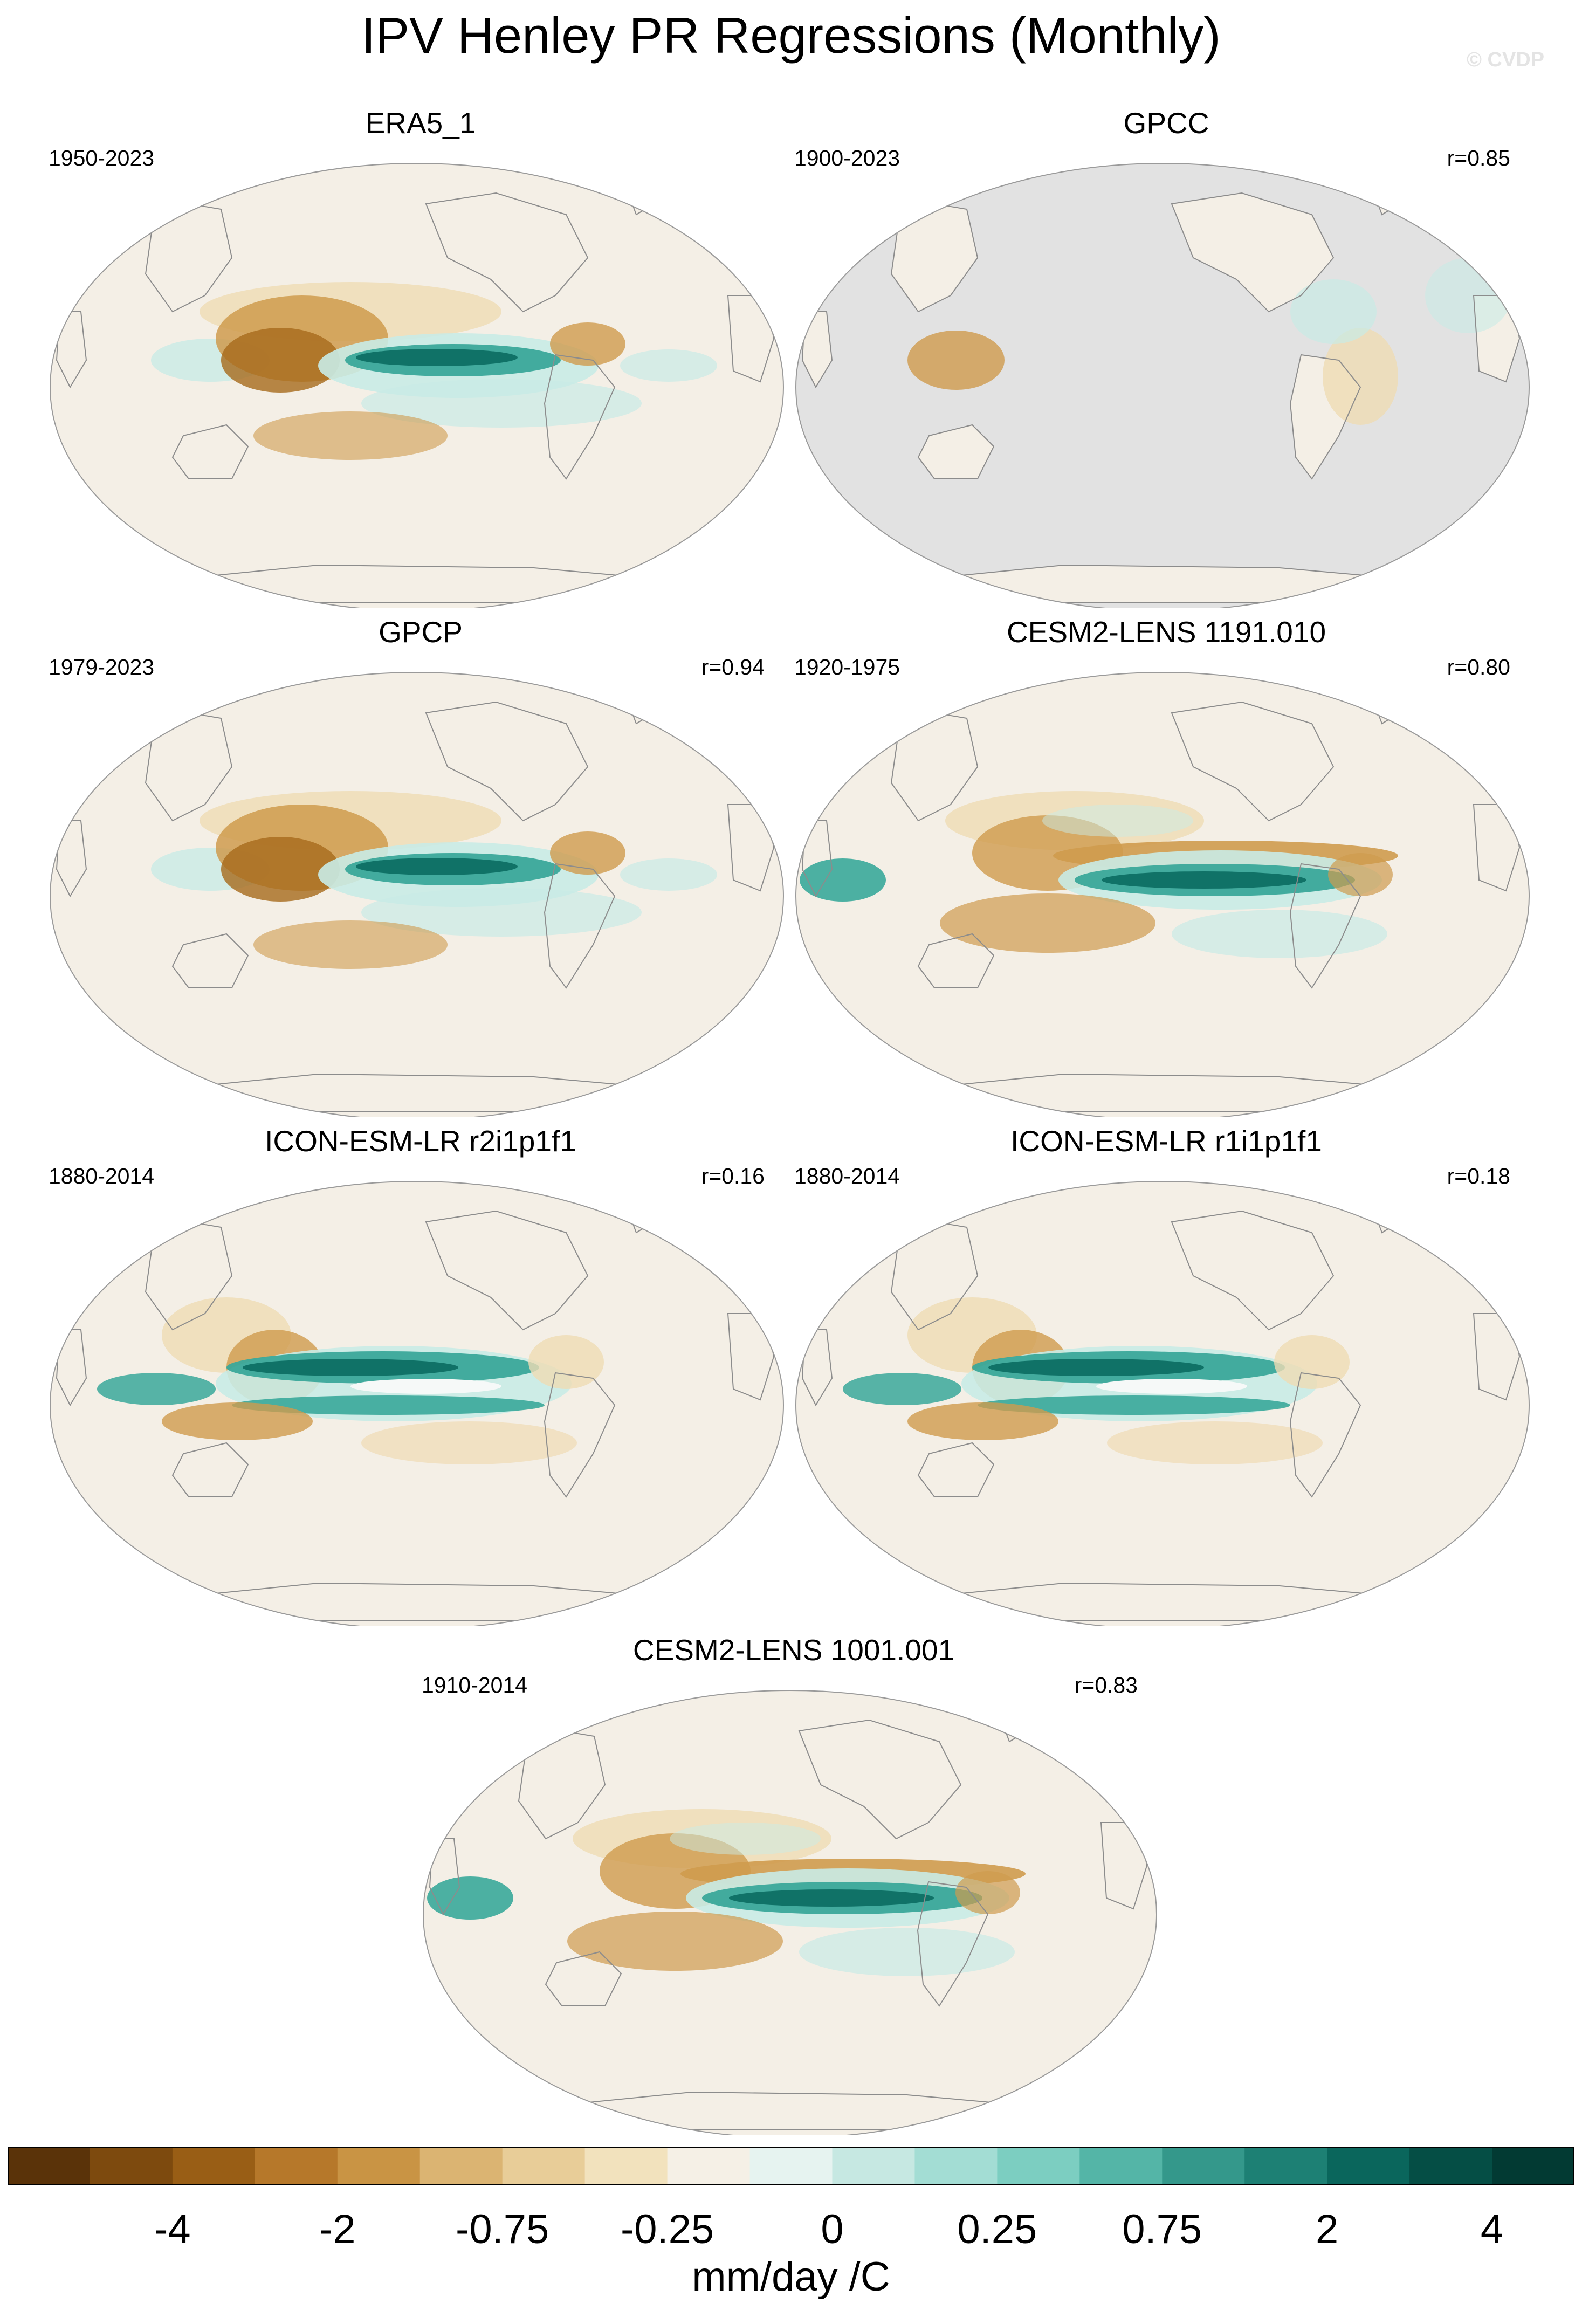 The width and height of the screenshot is (1582, 2324). What do you see at coordinates (733, 1176) in the screenshot?
I see `panel-correlation: r=0.16` at bounding box center [733, 1176].